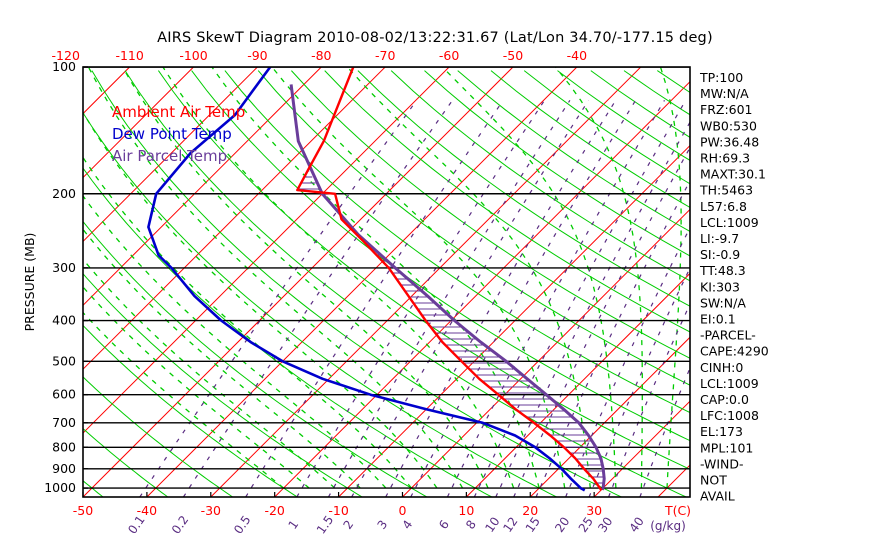  Describe the element at coordinates (726, 447) in the screenshot. I see `index-item: MPL:101` at that location.